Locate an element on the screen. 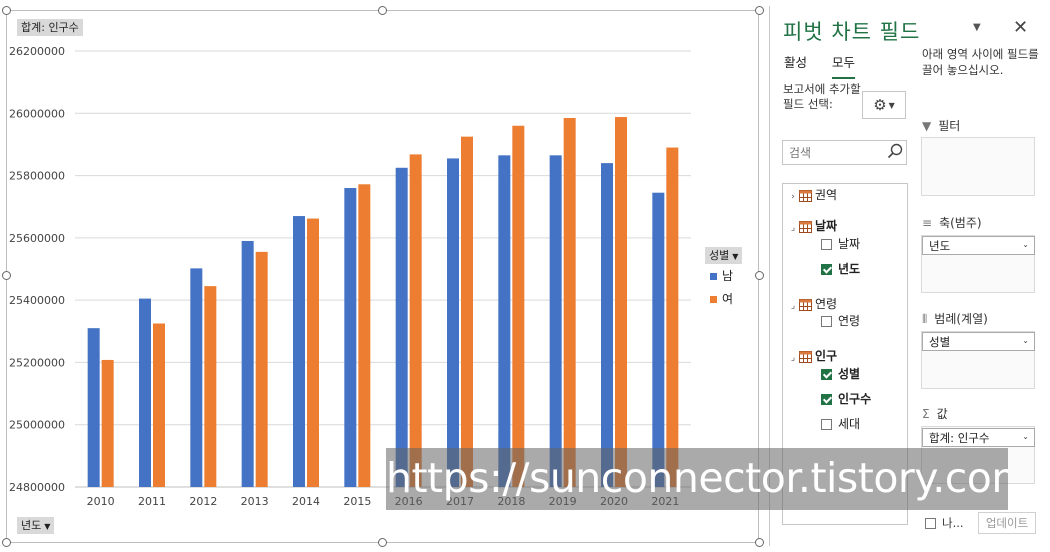 Image resolution: width=1050 pixels, height=552 pixels. x-tick-label: 2012 is located at coordinates (203, 501).